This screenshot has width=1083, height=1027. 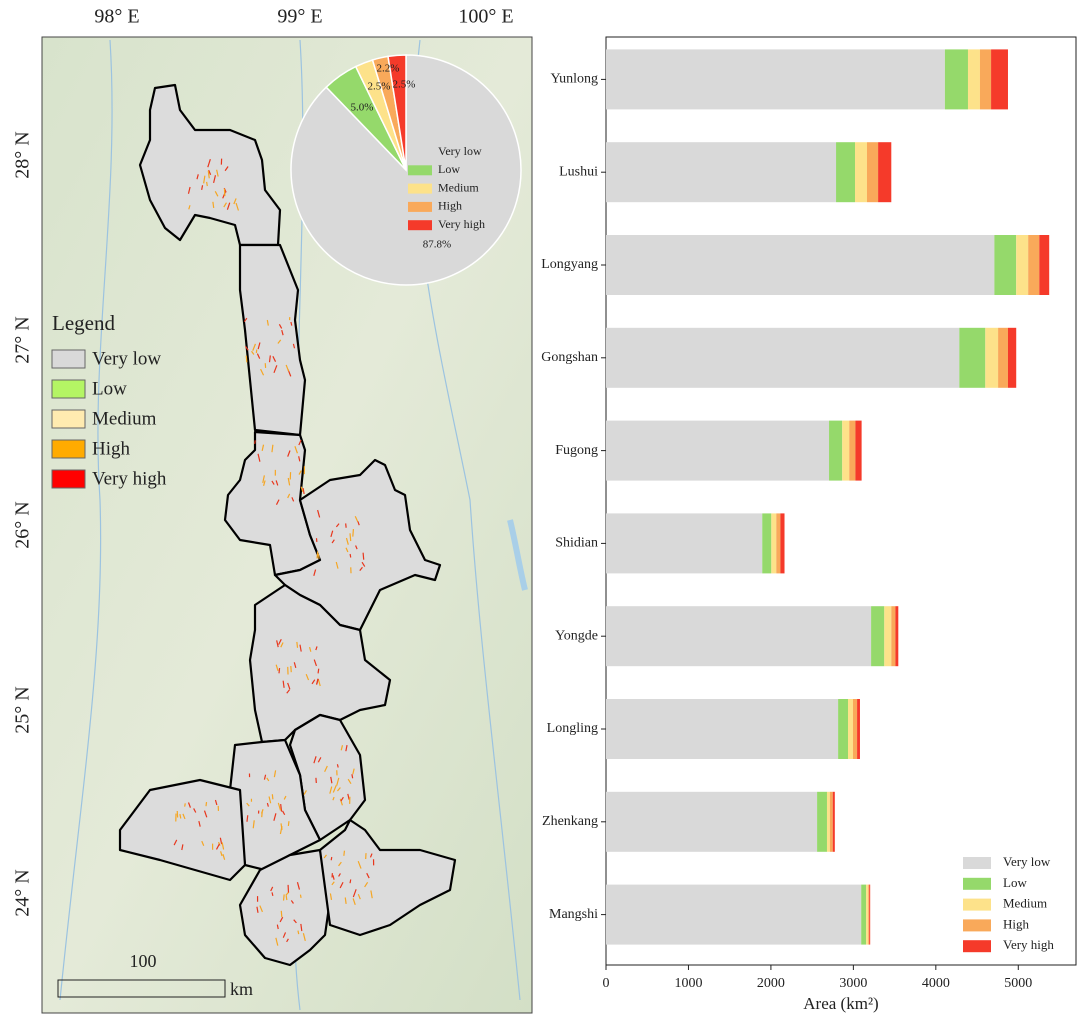 What do you see at coordinates (1027, 861) in the screenshot?
I see `legend-label: Very low` at bounding box center [1027, 861].